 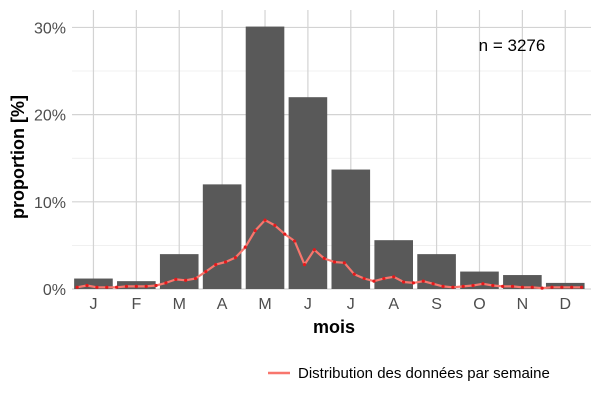 What do you see at coordinates (18, 157) in the screenshot?
I see `y-axis-title: proportion [%]` at bounding box center [18, 157].